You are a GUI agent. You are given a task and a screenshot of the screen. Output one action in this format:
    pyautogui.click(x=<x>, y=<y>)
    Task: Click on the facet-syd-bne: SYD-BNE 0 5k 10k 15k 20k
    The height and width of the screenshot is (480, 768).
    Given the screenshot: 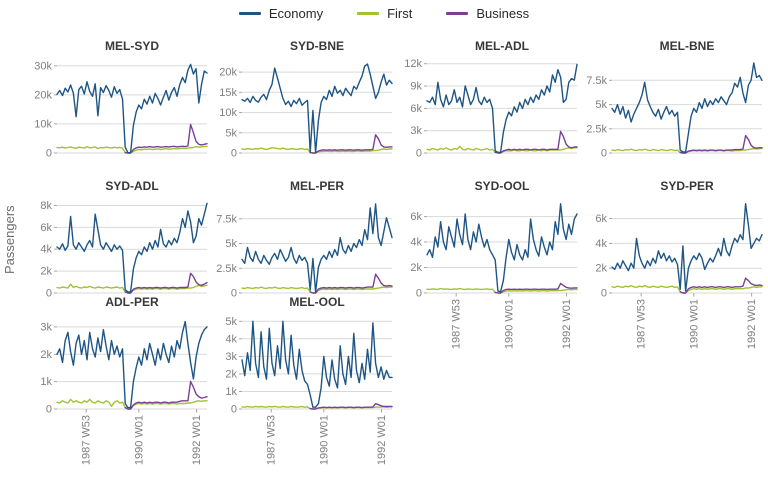 What is the action you would take?
    pyautogui.click(x=304, y=99)
    